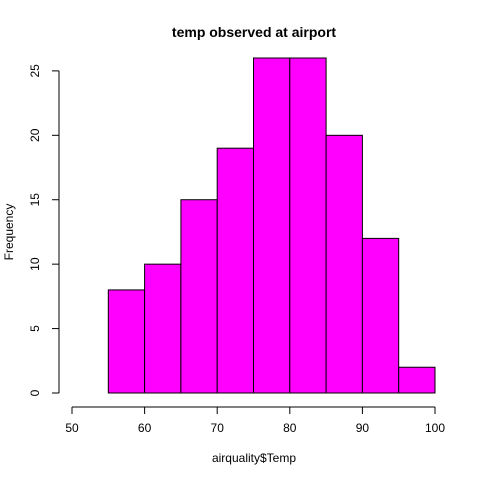 The image size is (480, 480). Describe the element at coordinates (35, 71) in the screenshot. I see `y-tick-label: 25` at that location.